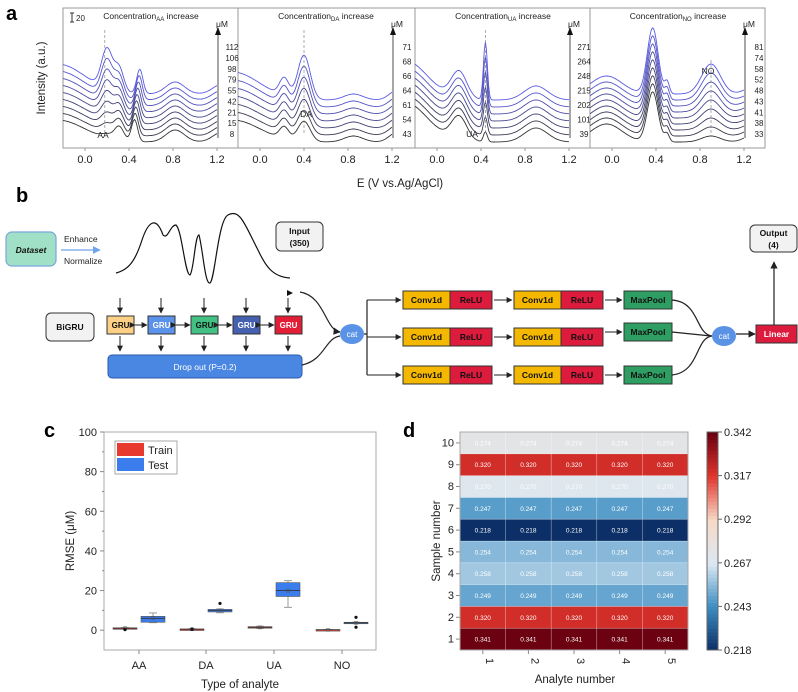 The image size is (798, 692). What do you see at coordinates (400, 184) in the screenshot?
I see `panel-a-xlabel: E (V vs.Ag/AgCl)` at bounding box center [400, 184].